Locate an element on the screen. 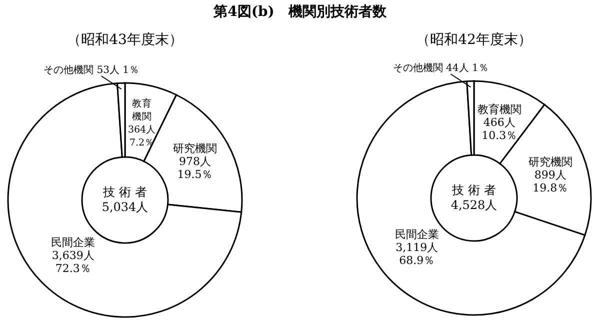 The height and width of the screenshot is (321, 600). text: 4,528人 is located at coordinates (474, 205).